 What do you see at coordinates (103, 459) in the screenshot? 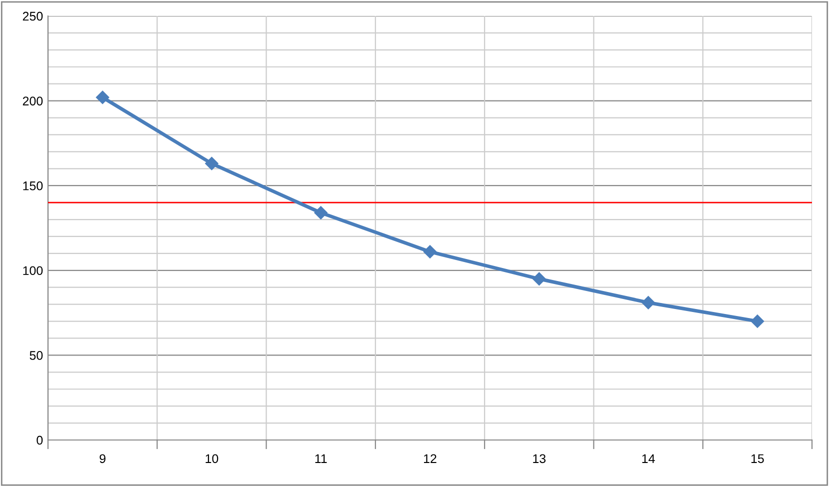
I see `x-tick-label: 9` at bounding box center [103, 459].